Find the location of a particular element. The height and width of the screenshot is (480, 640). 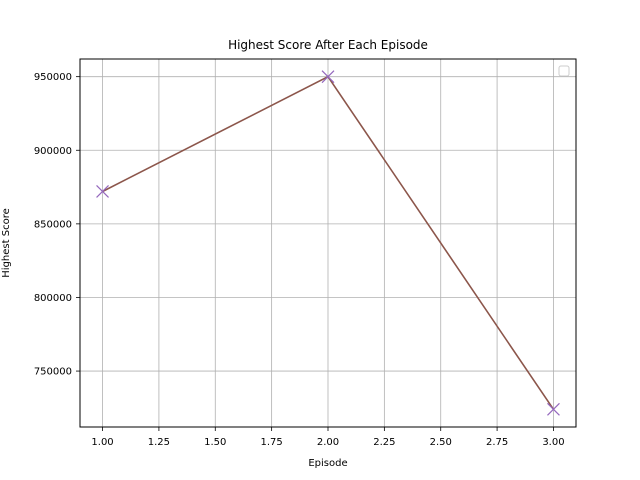

x-tick-label: 2.50 is located at coordinates (441, 442).